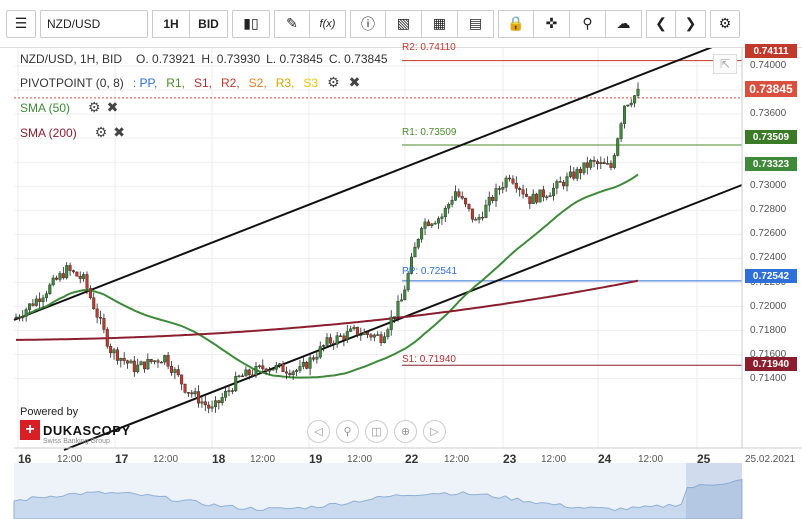 The image size is (802, 519). What do you see at coordinates (251, 23) in the screenshot?
I see `bar-type-button: ▮▯` at bounding box center [251, 23].